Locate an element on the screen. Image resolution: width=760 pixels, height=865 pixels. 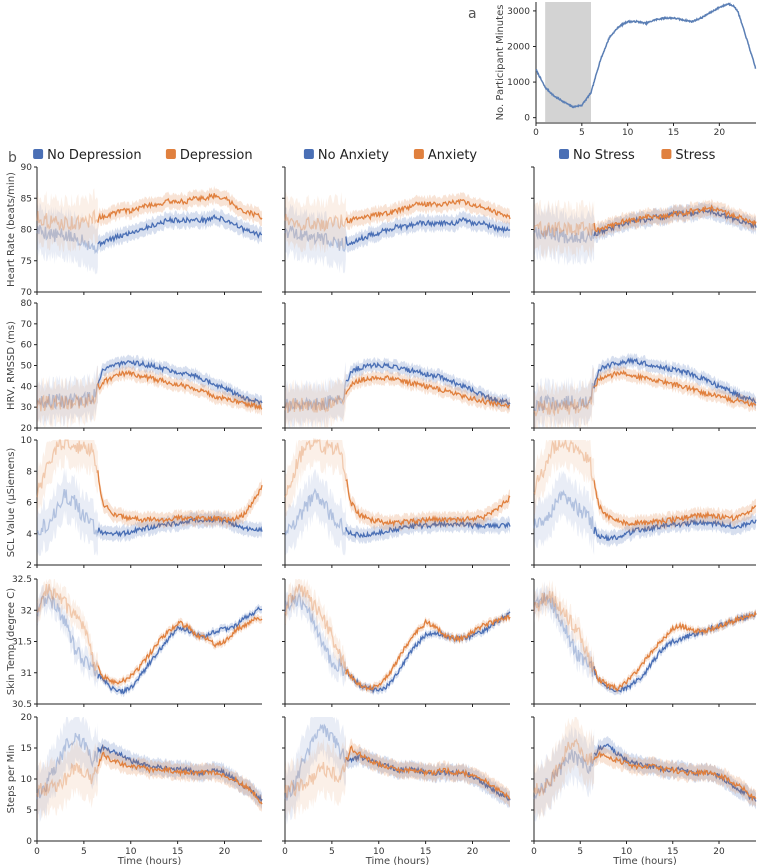
subplot: 30.5 31 31.5 32 32.5 Skin Temp (degree C) is located at coordinates (134, 642).